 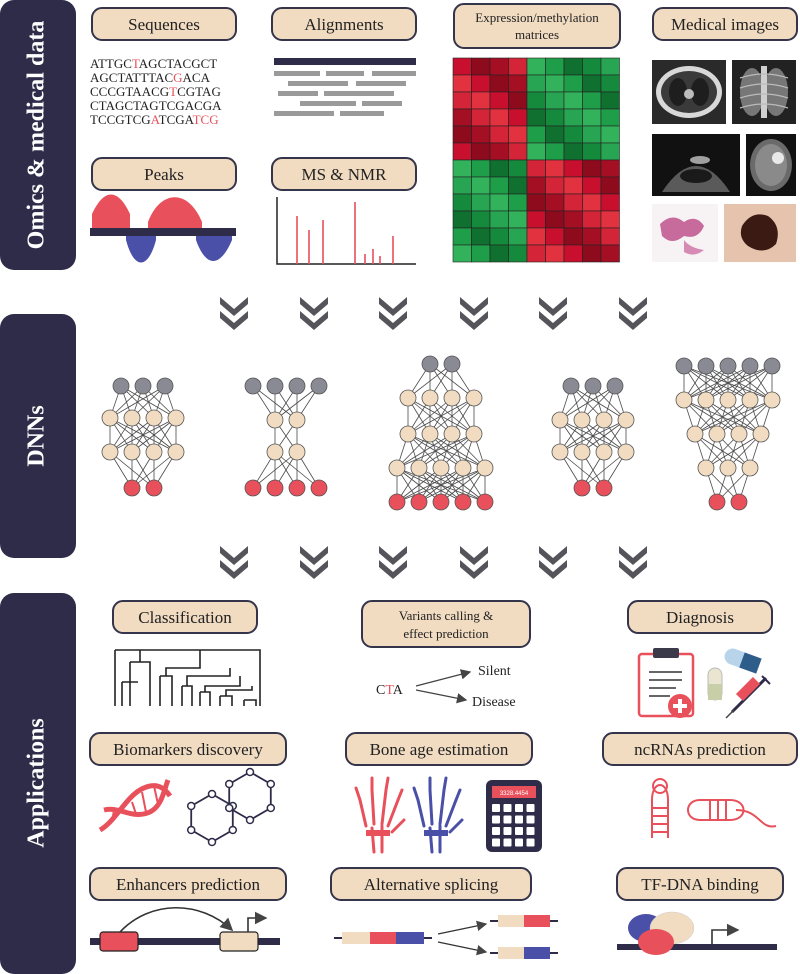 I want to click on alignment-reads-icon, so click(x=345, y=87).